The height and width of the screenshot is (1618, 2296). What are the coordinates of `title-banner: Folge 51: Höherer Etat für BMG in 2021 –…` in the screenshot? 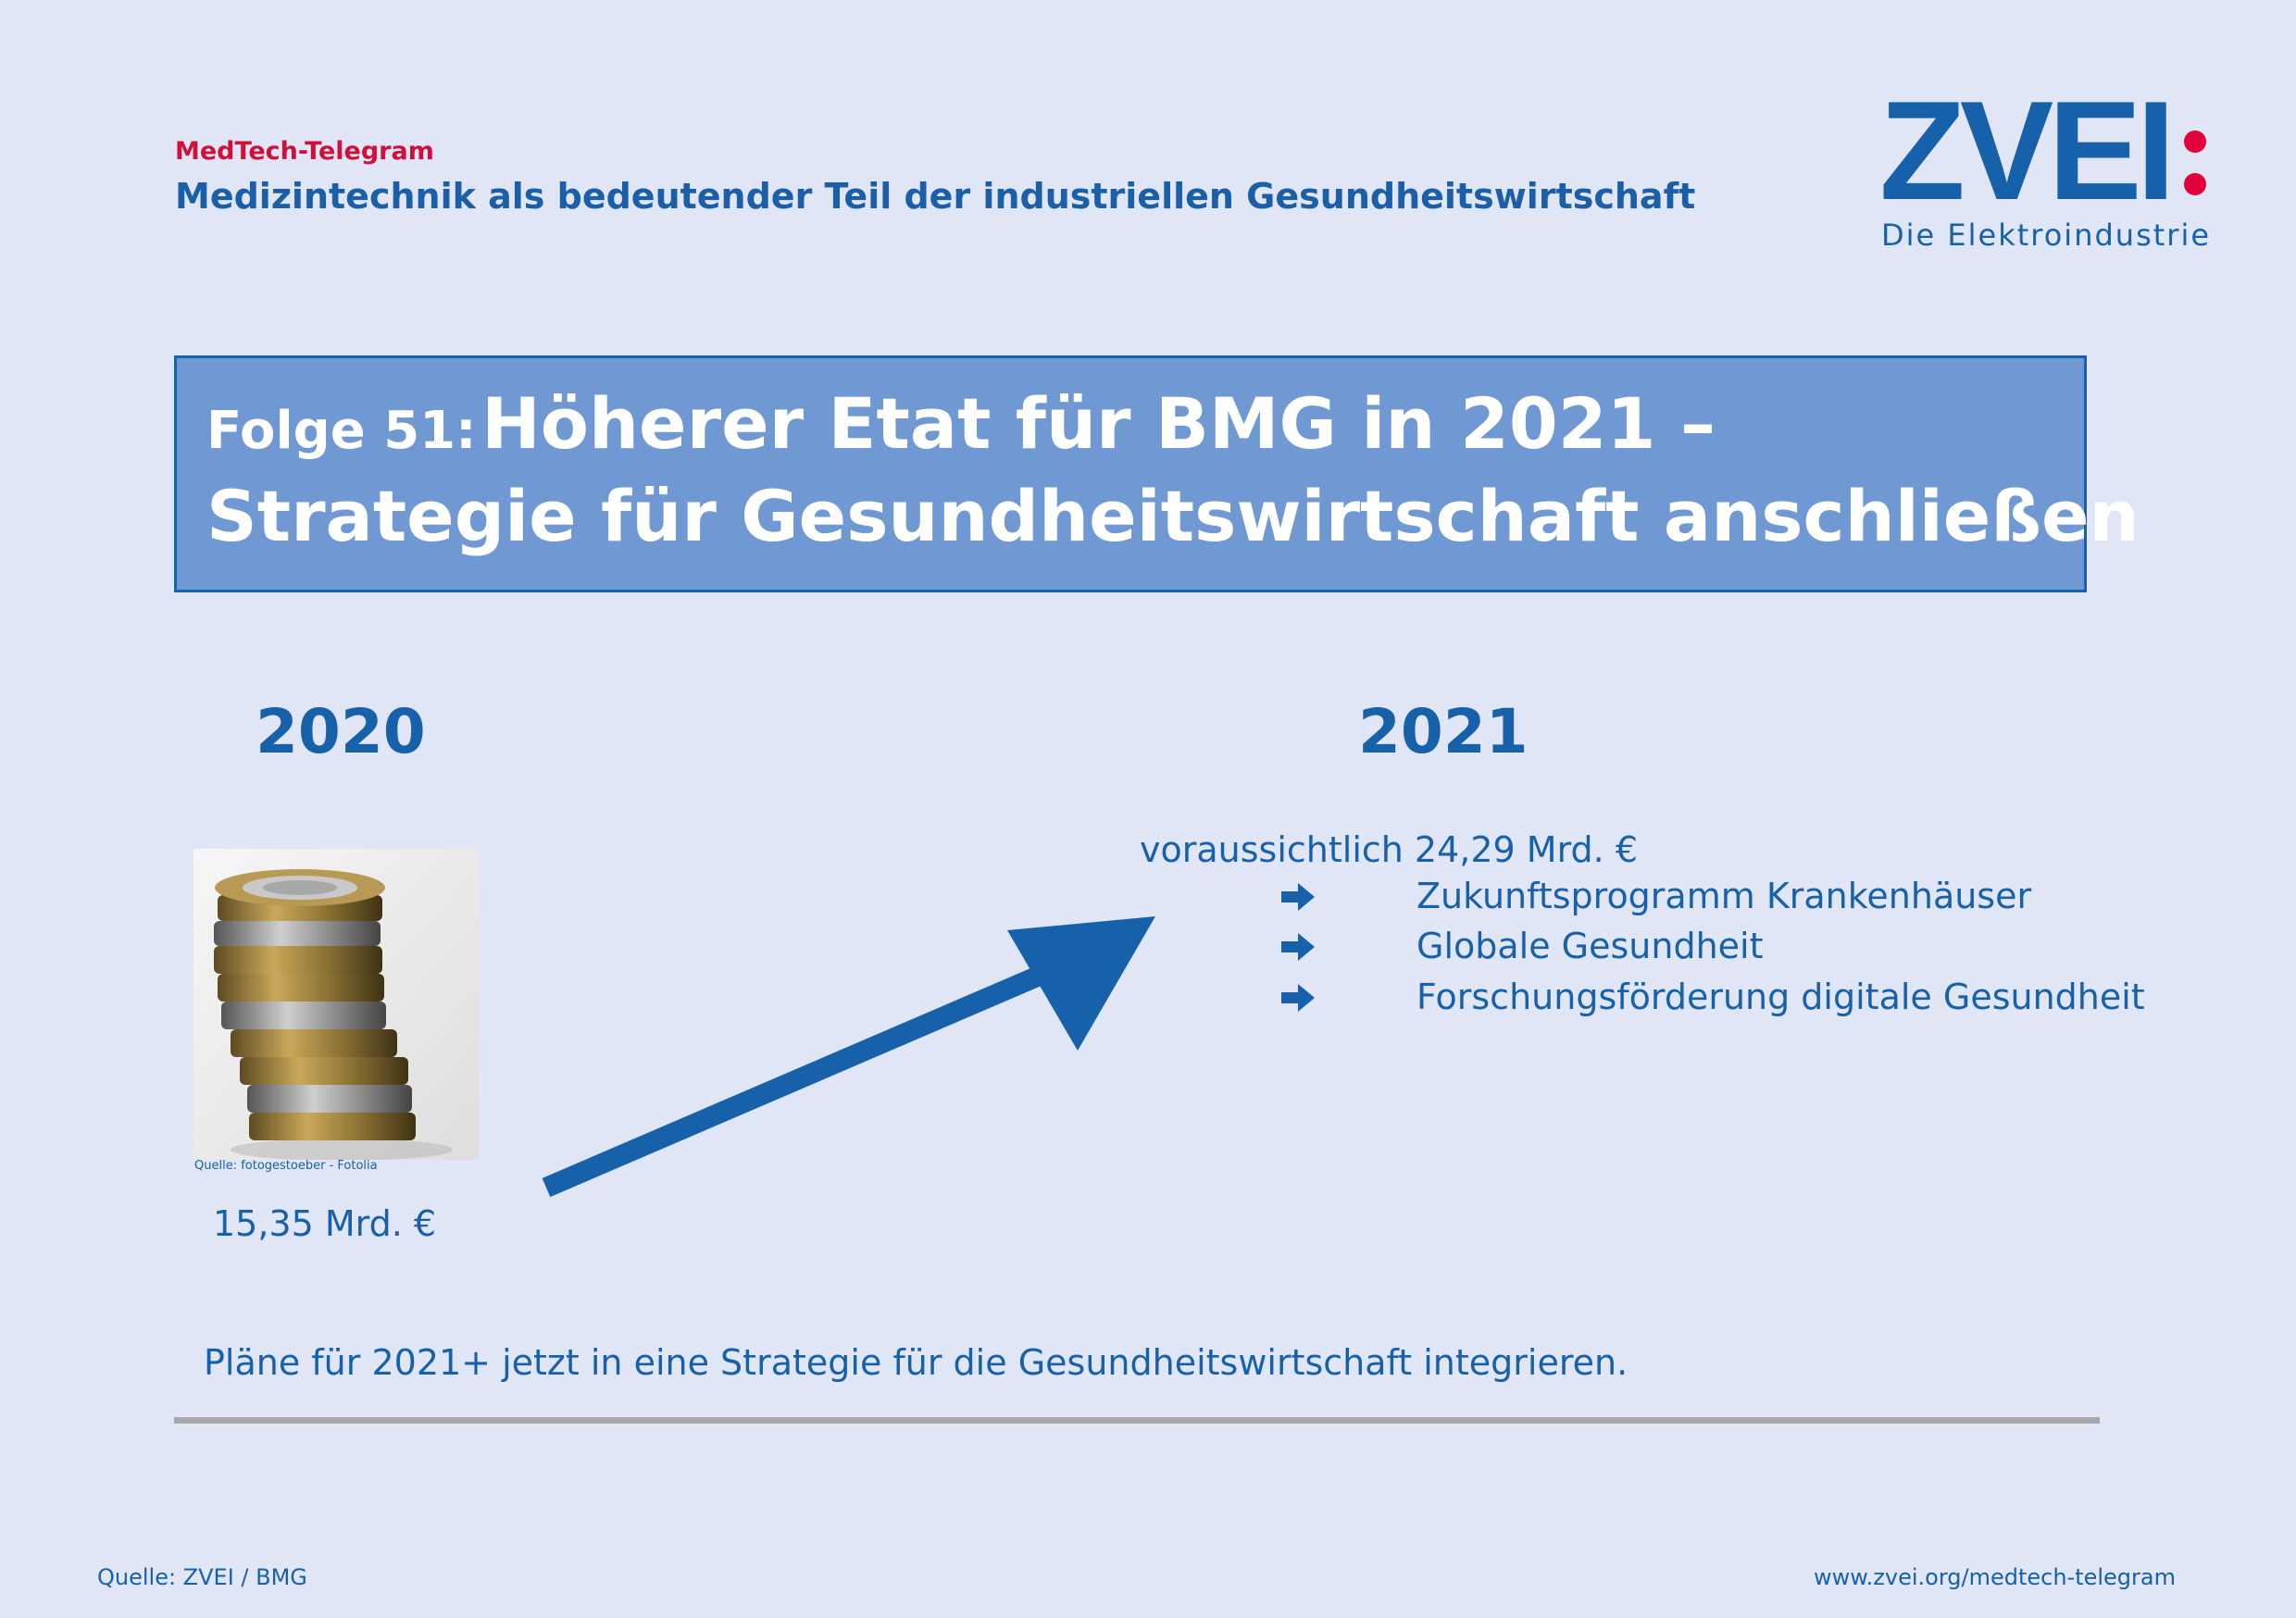 It's located at (1157, 473).